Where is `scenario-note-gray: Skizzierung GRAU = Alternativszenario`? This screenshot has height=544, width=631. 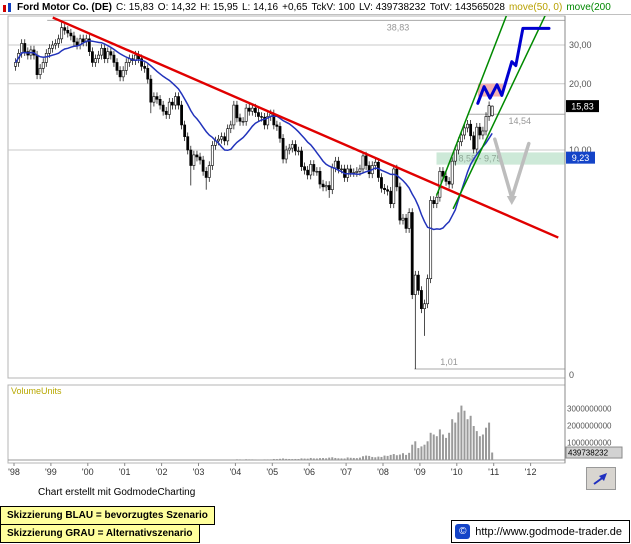
scenario-note-gray: Skizzierung GRAU = Alternativszenario is located at coordinates (100, 533).